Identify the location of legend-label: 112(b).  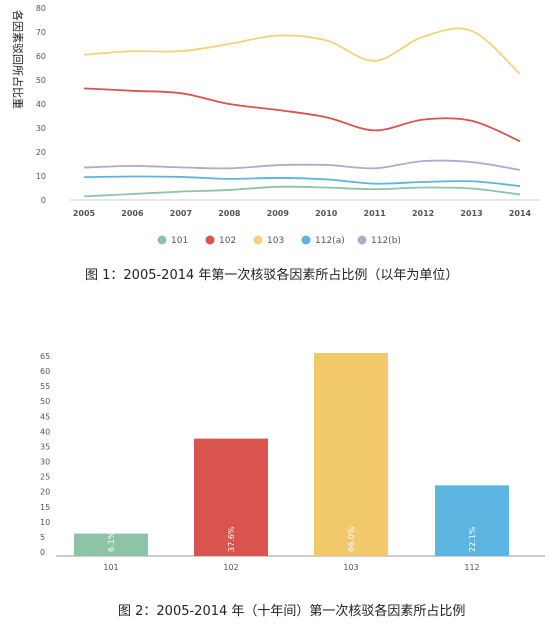
(386, 241).